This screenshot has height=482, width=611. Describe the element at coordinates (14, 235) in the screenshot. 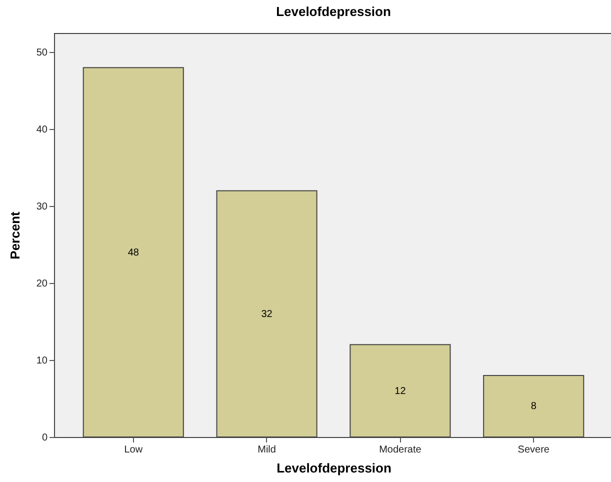

I see `y-axis-title: Percent` at that location.